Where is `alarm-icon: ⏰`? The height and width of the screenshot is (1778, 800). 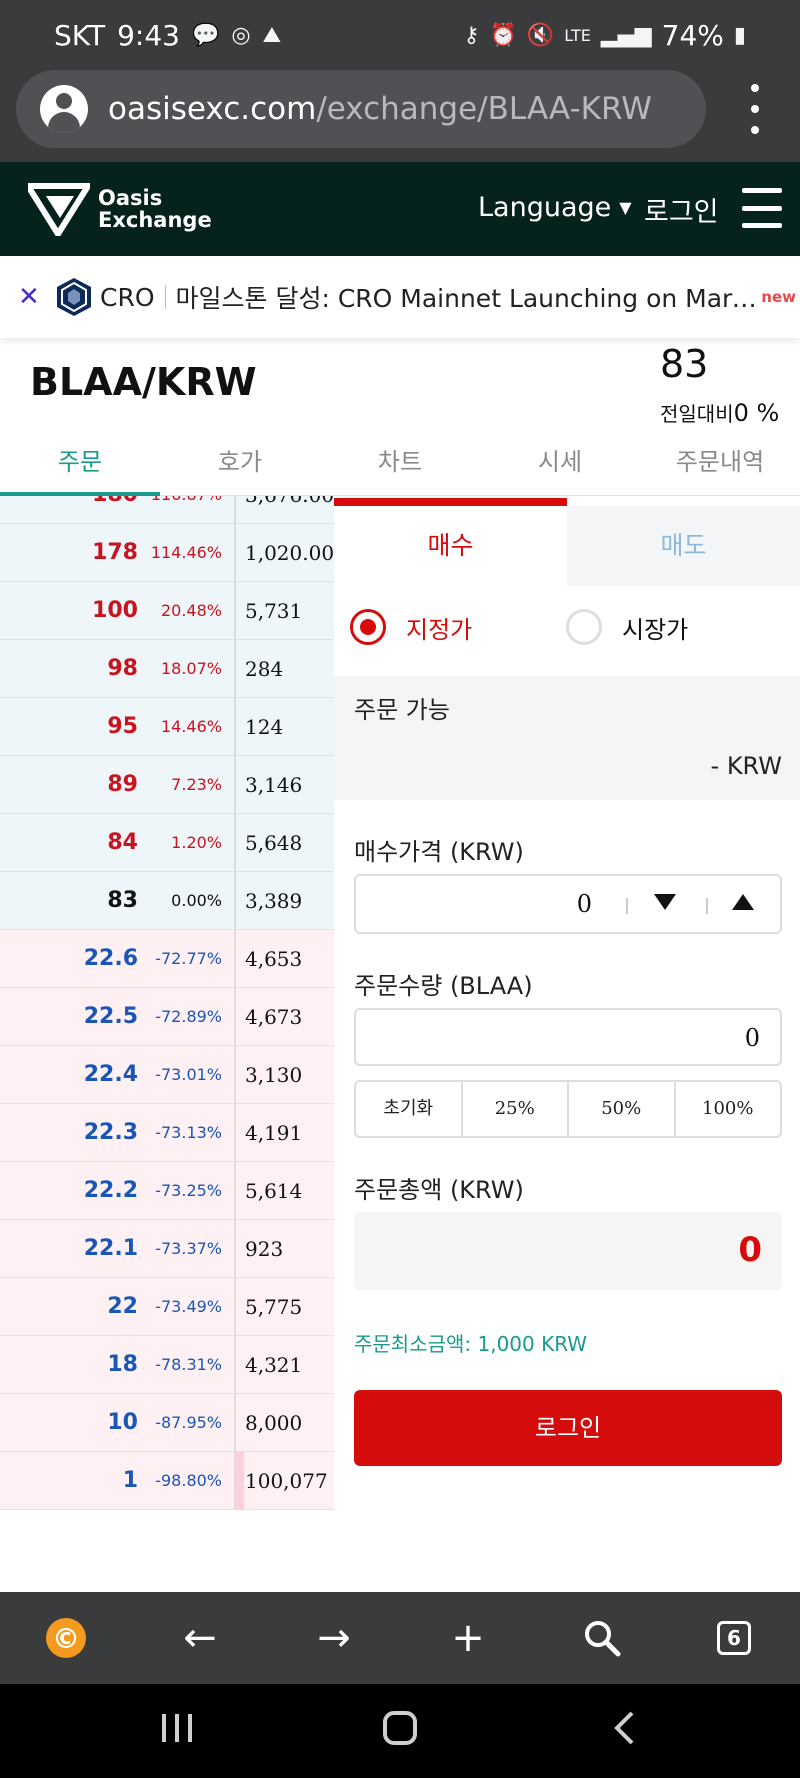 alarm-icon: ⏰ is located at coordinates (503, 35).